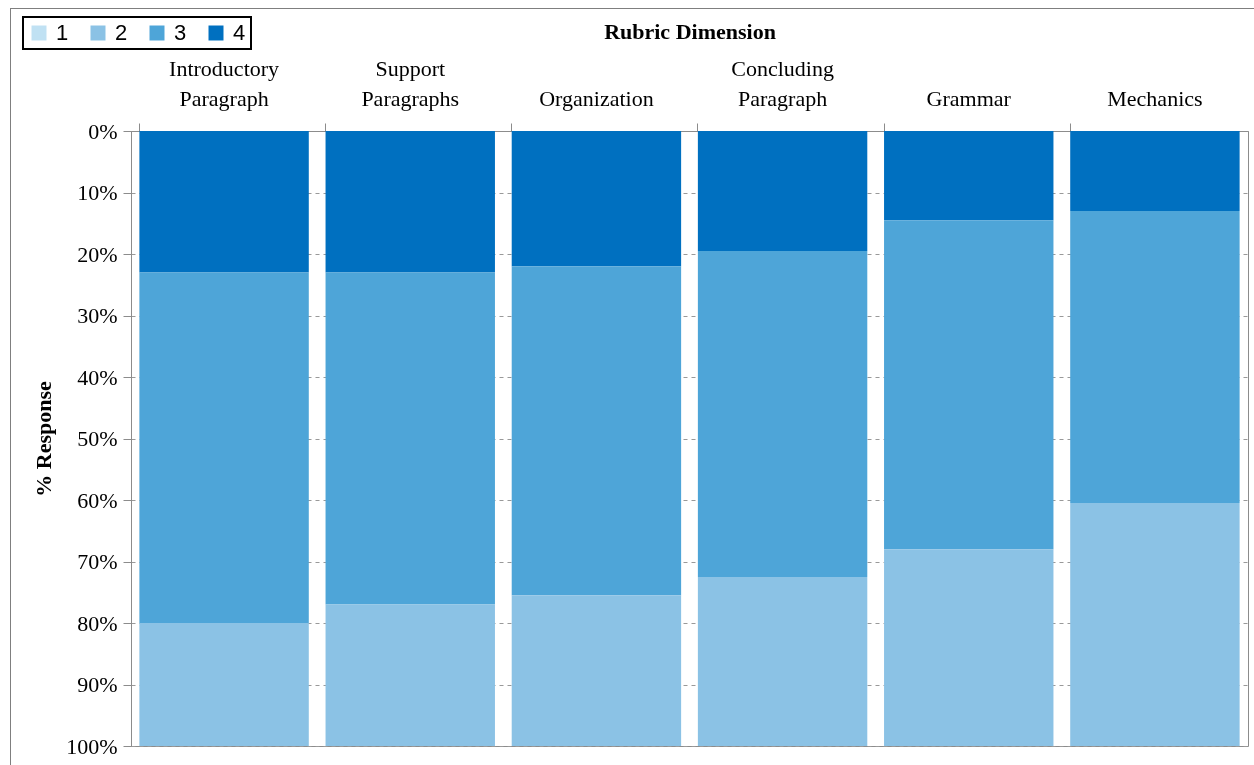 This screenshot has width=1254, height=765. What do you see at coordinates (97, 623) in the screenshot?
I see `y-tick-label: 80%` at bounding box center [97, 623].